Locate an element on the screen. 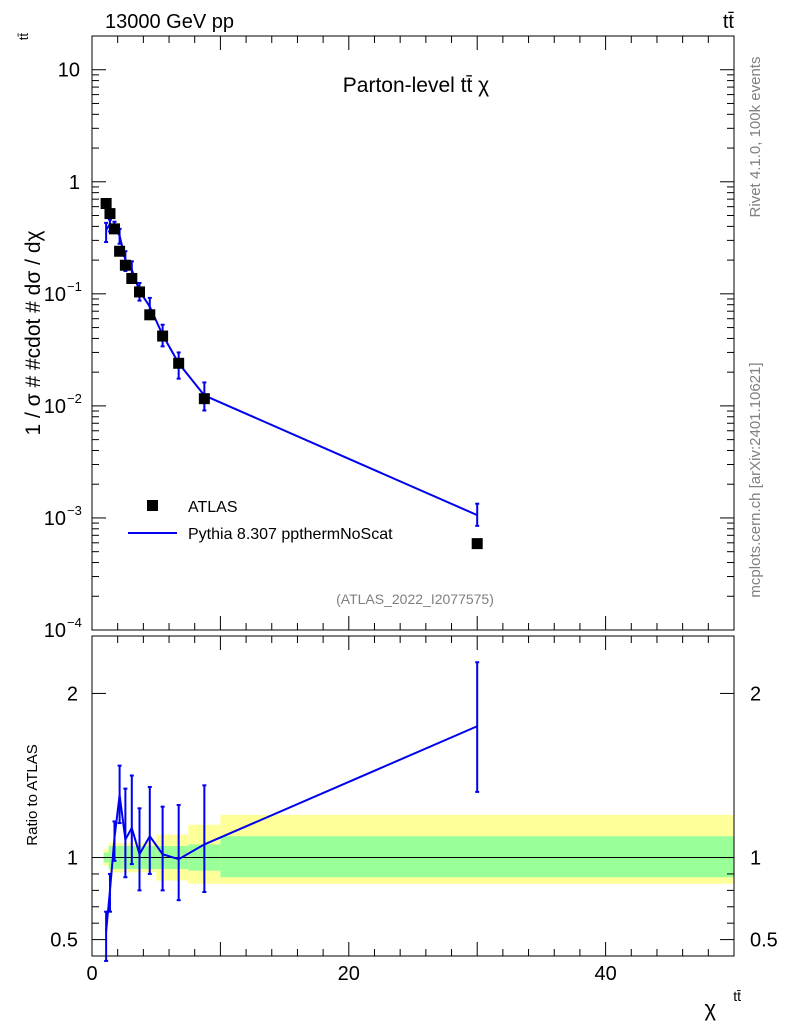 The image size is (786, 1024). ratio-x-tick-label: 20 is located at coordinates (349, 974).